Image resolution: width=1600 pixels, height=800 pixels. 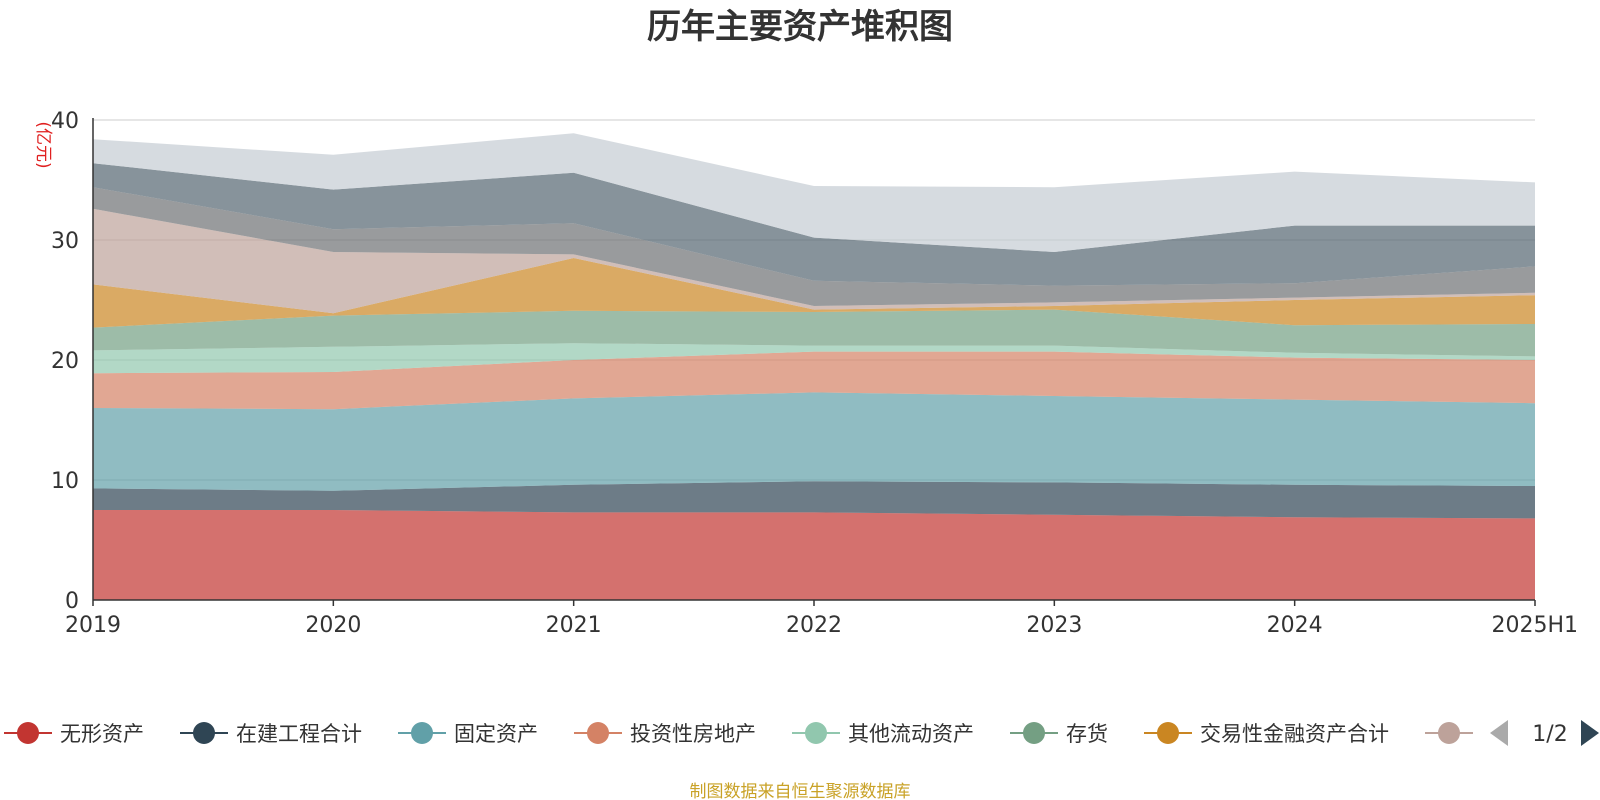 What do you see at coordinates (65, 361) in the screenshot?
I see `y-tick-label: 20` at bounding box center [65, 361].